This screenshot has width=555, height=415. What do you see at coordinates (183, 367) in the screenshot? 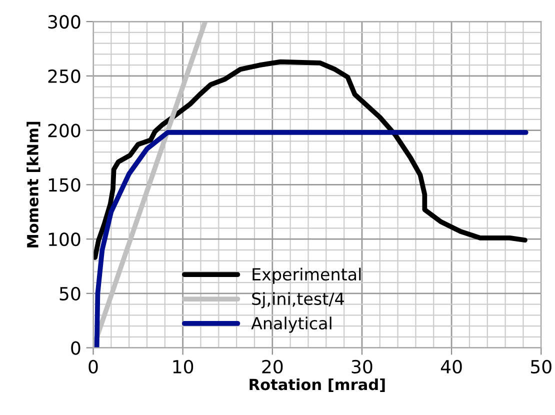
I see `x-tick-label: 10` at bounding box center [183, 367].